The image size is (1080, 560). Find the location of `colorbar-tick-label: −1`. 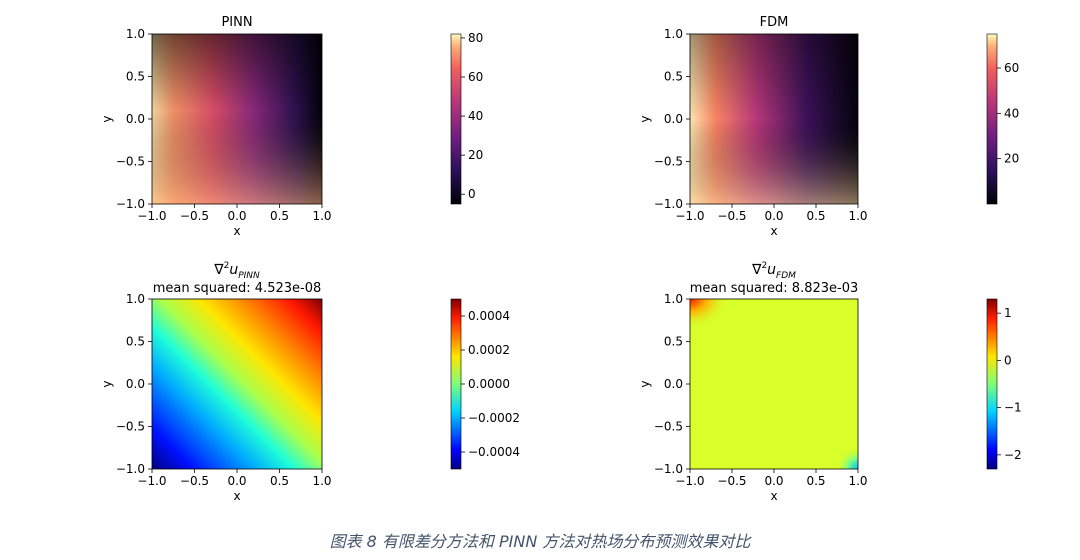

colorbar-tick-label: −1 is located at coordinates (1013, 408).